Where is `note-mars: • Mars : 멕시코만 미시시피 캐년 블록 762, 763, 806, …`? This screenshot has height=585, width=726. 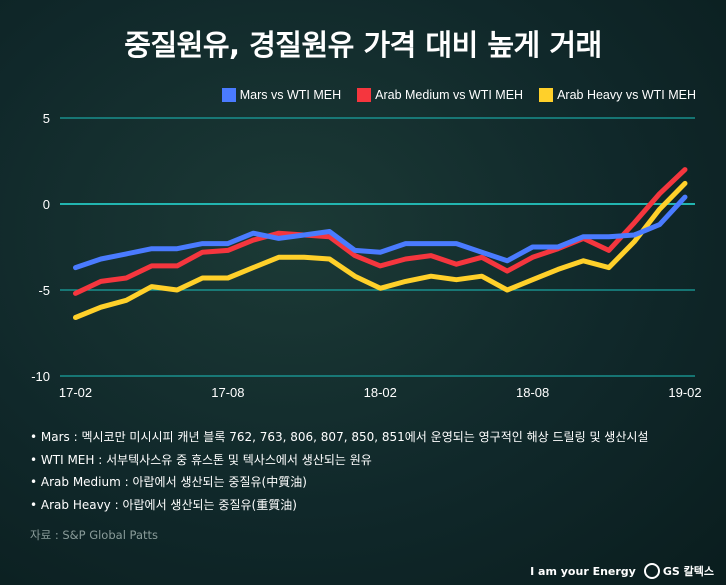 note-mars: • Mars : 멕시코만 미시시피 캐년 블록 762, 763, 806, … is located at coordinates (339, 437).